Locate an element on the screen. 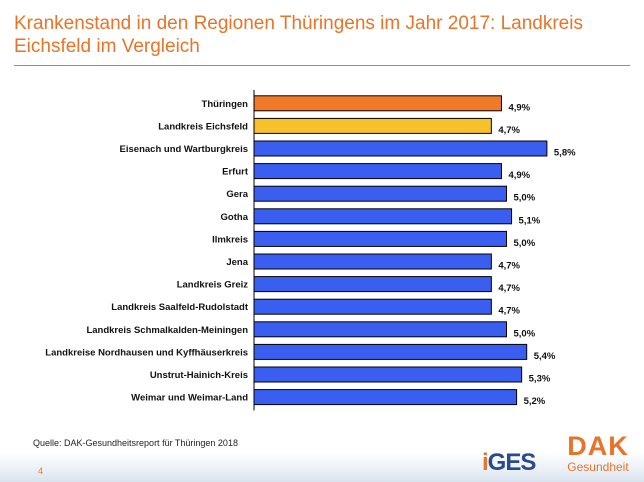 The image size is (644, 482). value-label: 5,4% is located at coordinates (545, 356).